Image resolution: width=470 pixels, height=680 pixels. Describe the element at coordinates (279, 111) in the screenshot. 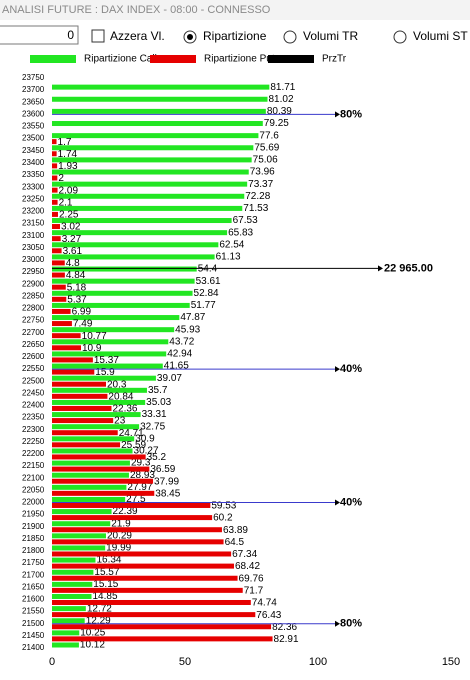

I see `data-label: 80.39` at that location.